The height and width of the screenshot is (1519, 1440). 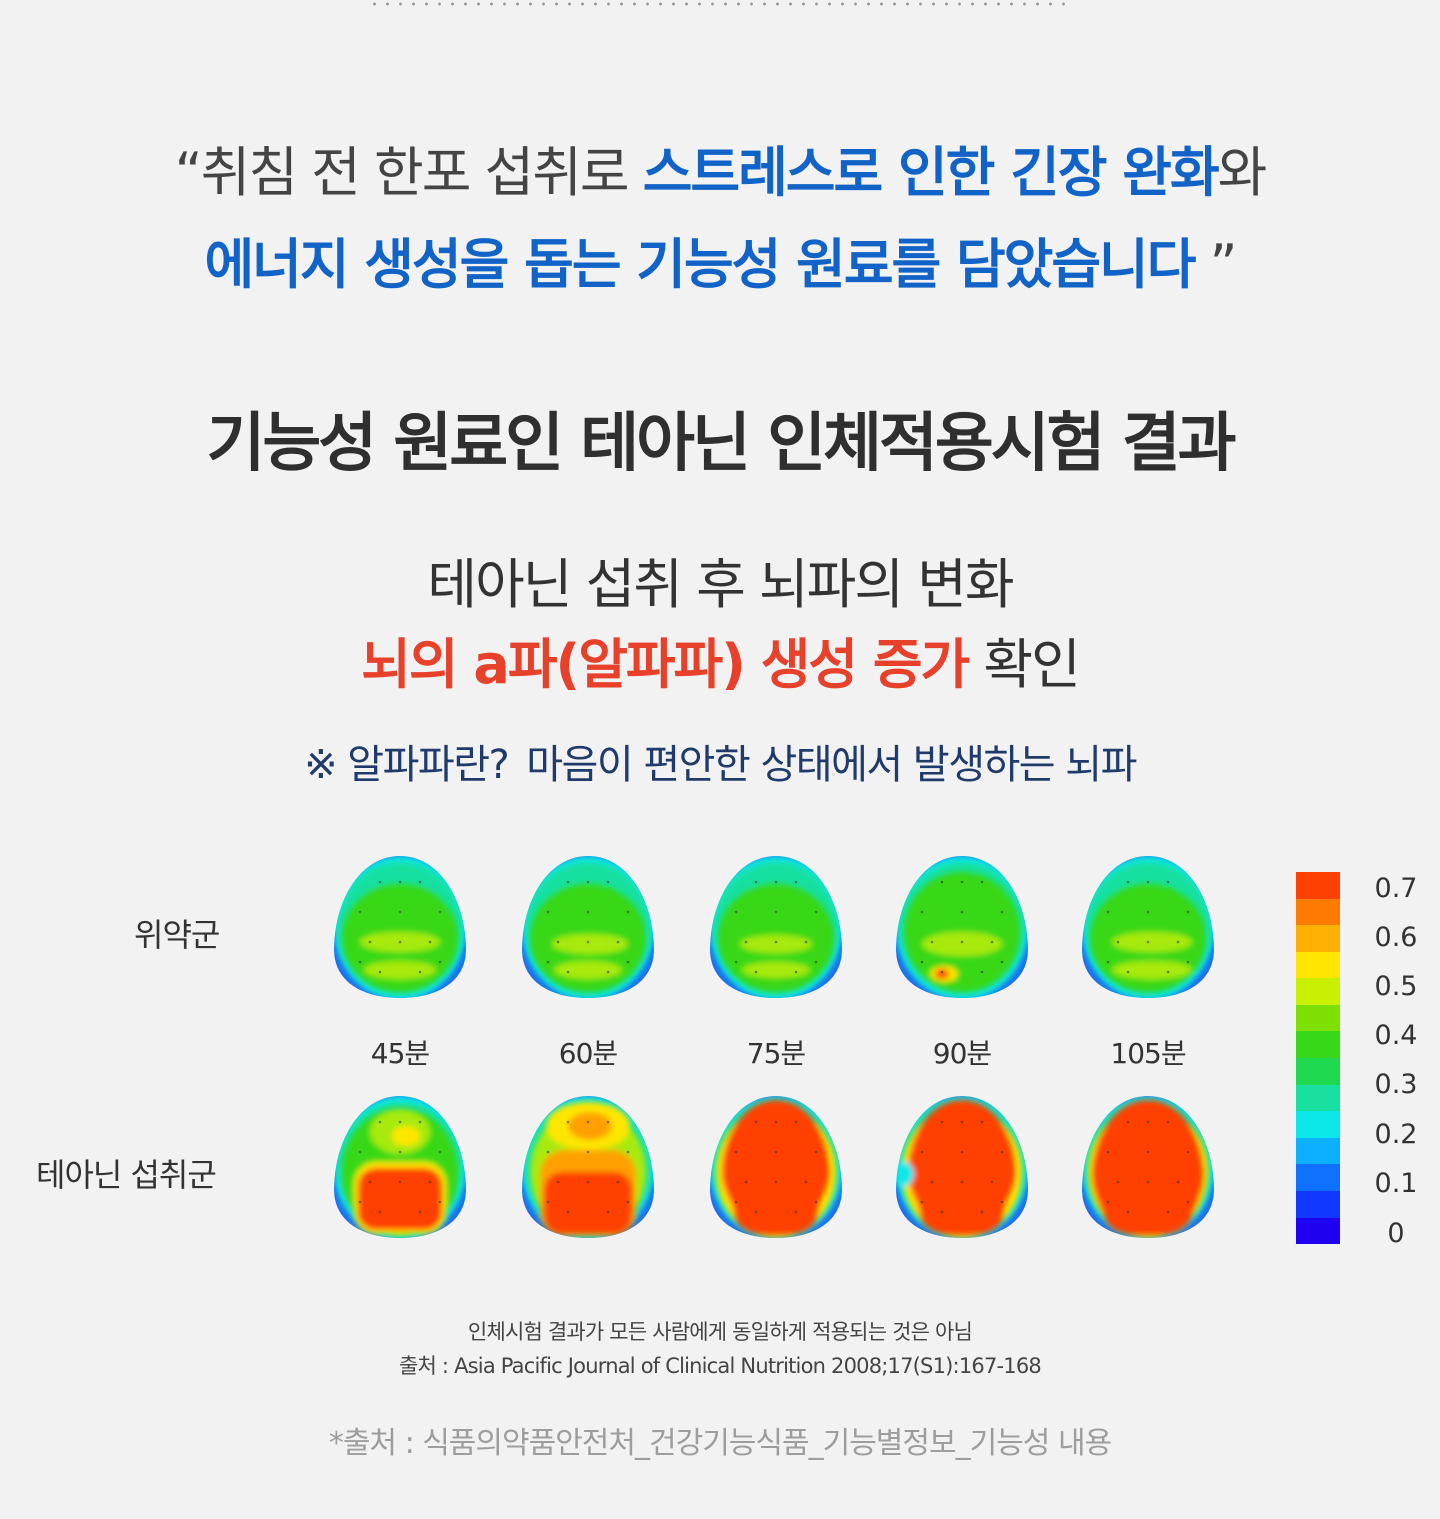 I want to click on color-scale-bar, so click(x=1318, y=1058).